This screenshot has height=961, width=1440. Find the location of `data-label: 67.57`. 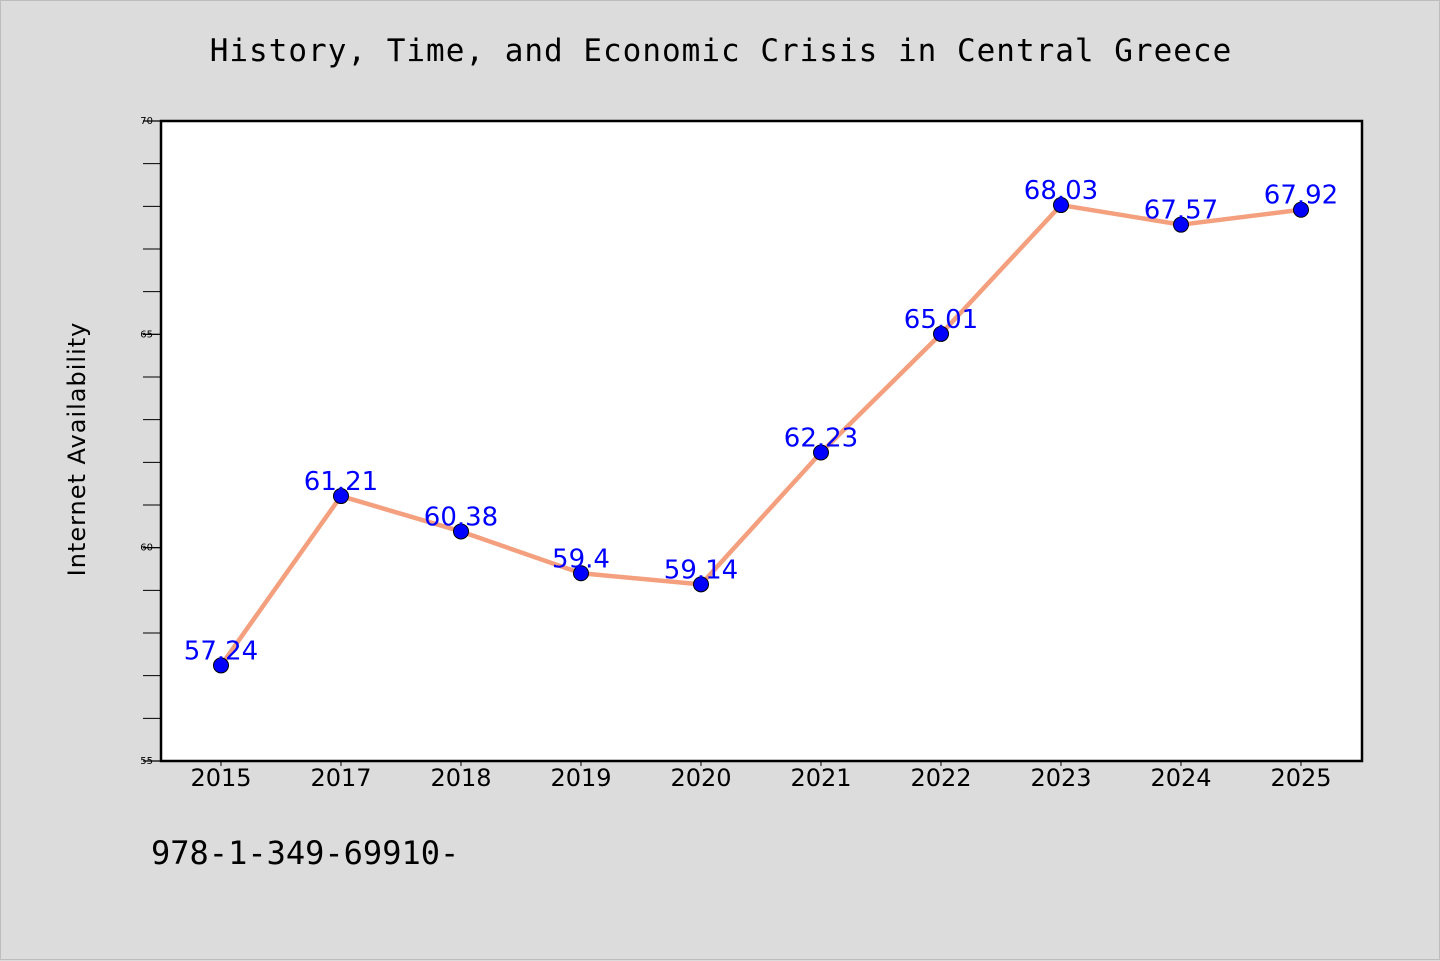

data-label: 67.57 is located at coordinates (1181, 211).